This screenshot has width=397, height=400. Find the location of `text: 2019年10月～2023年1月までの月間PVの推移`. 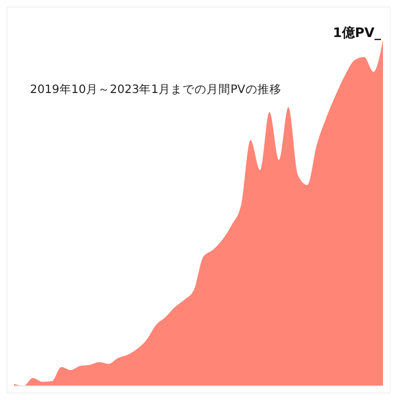

text: 2019年10月～2023年1月までの月間PVの推移 is located at coordinates (156, 89).